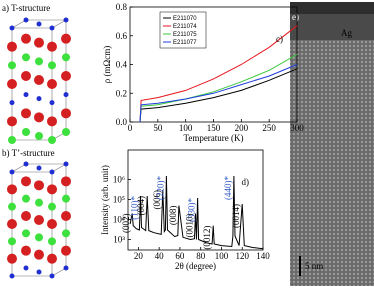 The width and height of the screenshot is (374, 288). I want to click on x-tick-label: 200, so click(242, 128).